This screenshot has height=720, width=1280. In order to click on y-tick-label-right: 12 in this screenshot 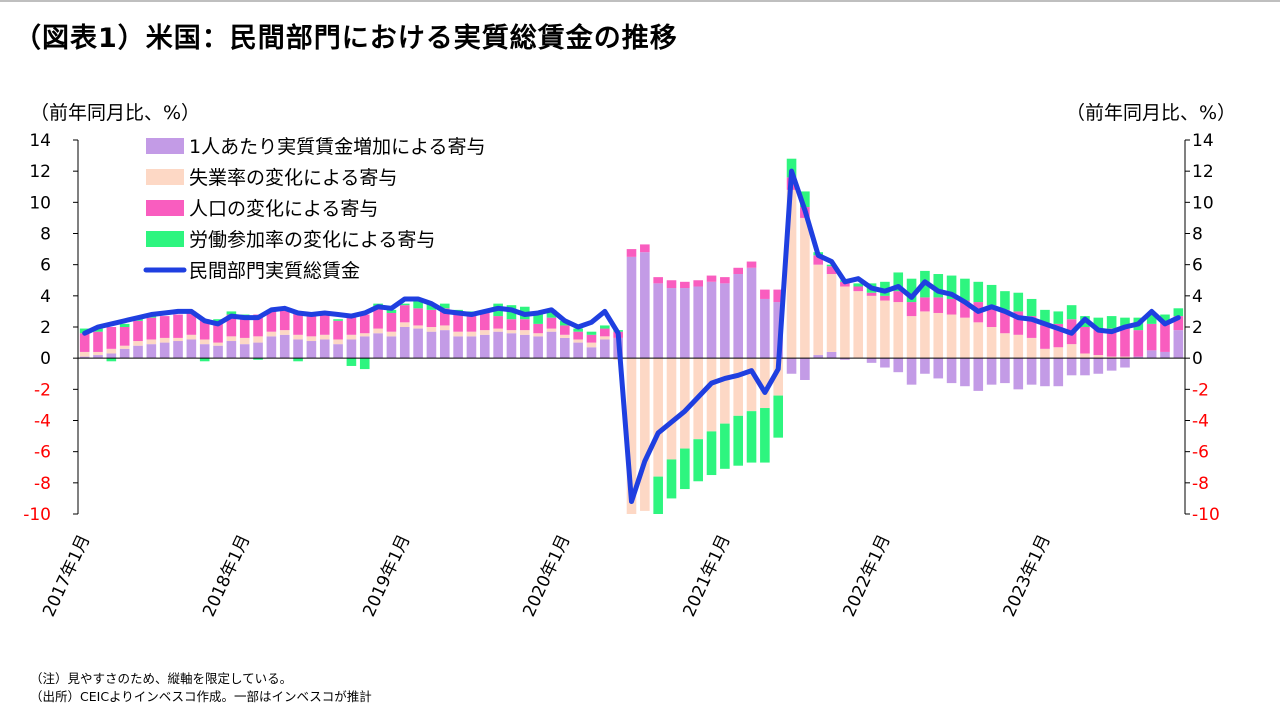, I will do `click(1203, 172)`.